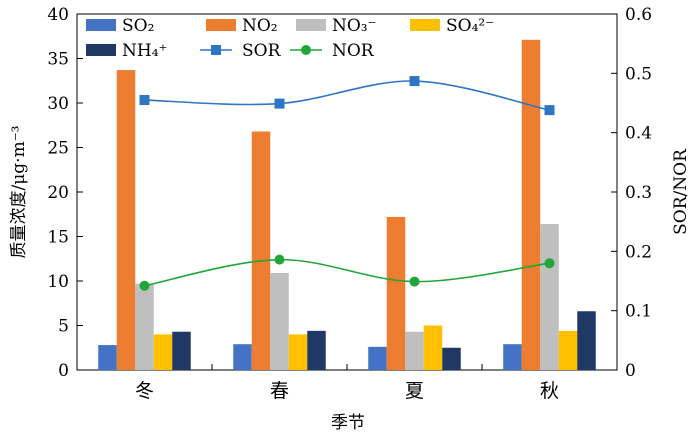 The height and width of the screenshot is (437, 700). Describe the element at coordinates (638, 312) in the screenshot. I see `y2-tick-label-1: 0.1` at that location.